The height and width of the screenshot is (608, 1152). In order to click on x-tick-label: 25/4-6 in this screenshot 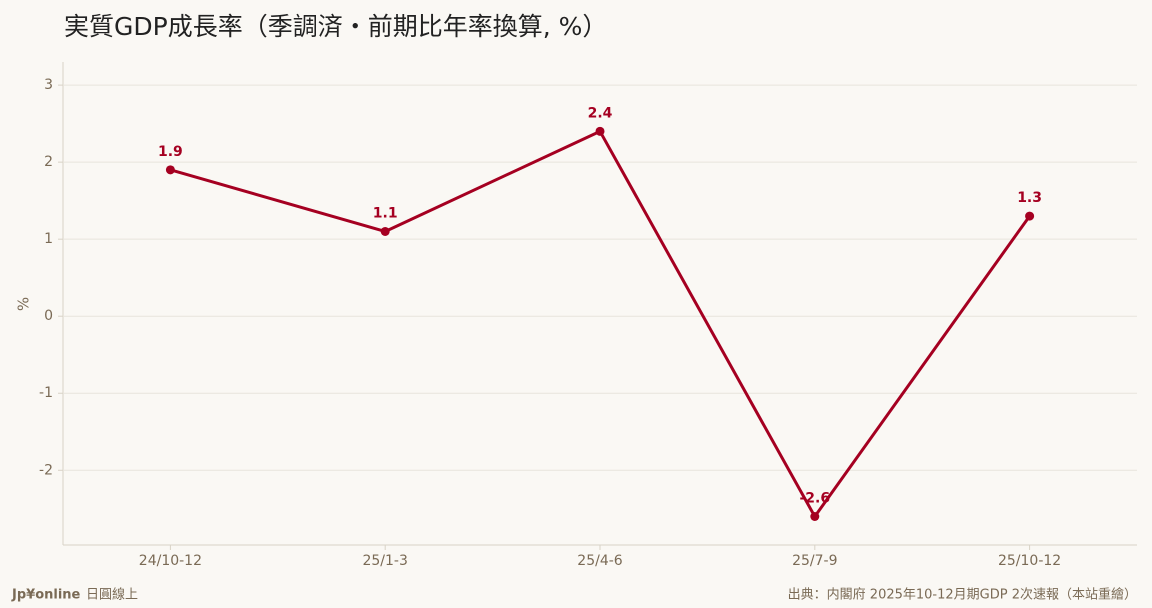, I will do `click(599, 561)`.